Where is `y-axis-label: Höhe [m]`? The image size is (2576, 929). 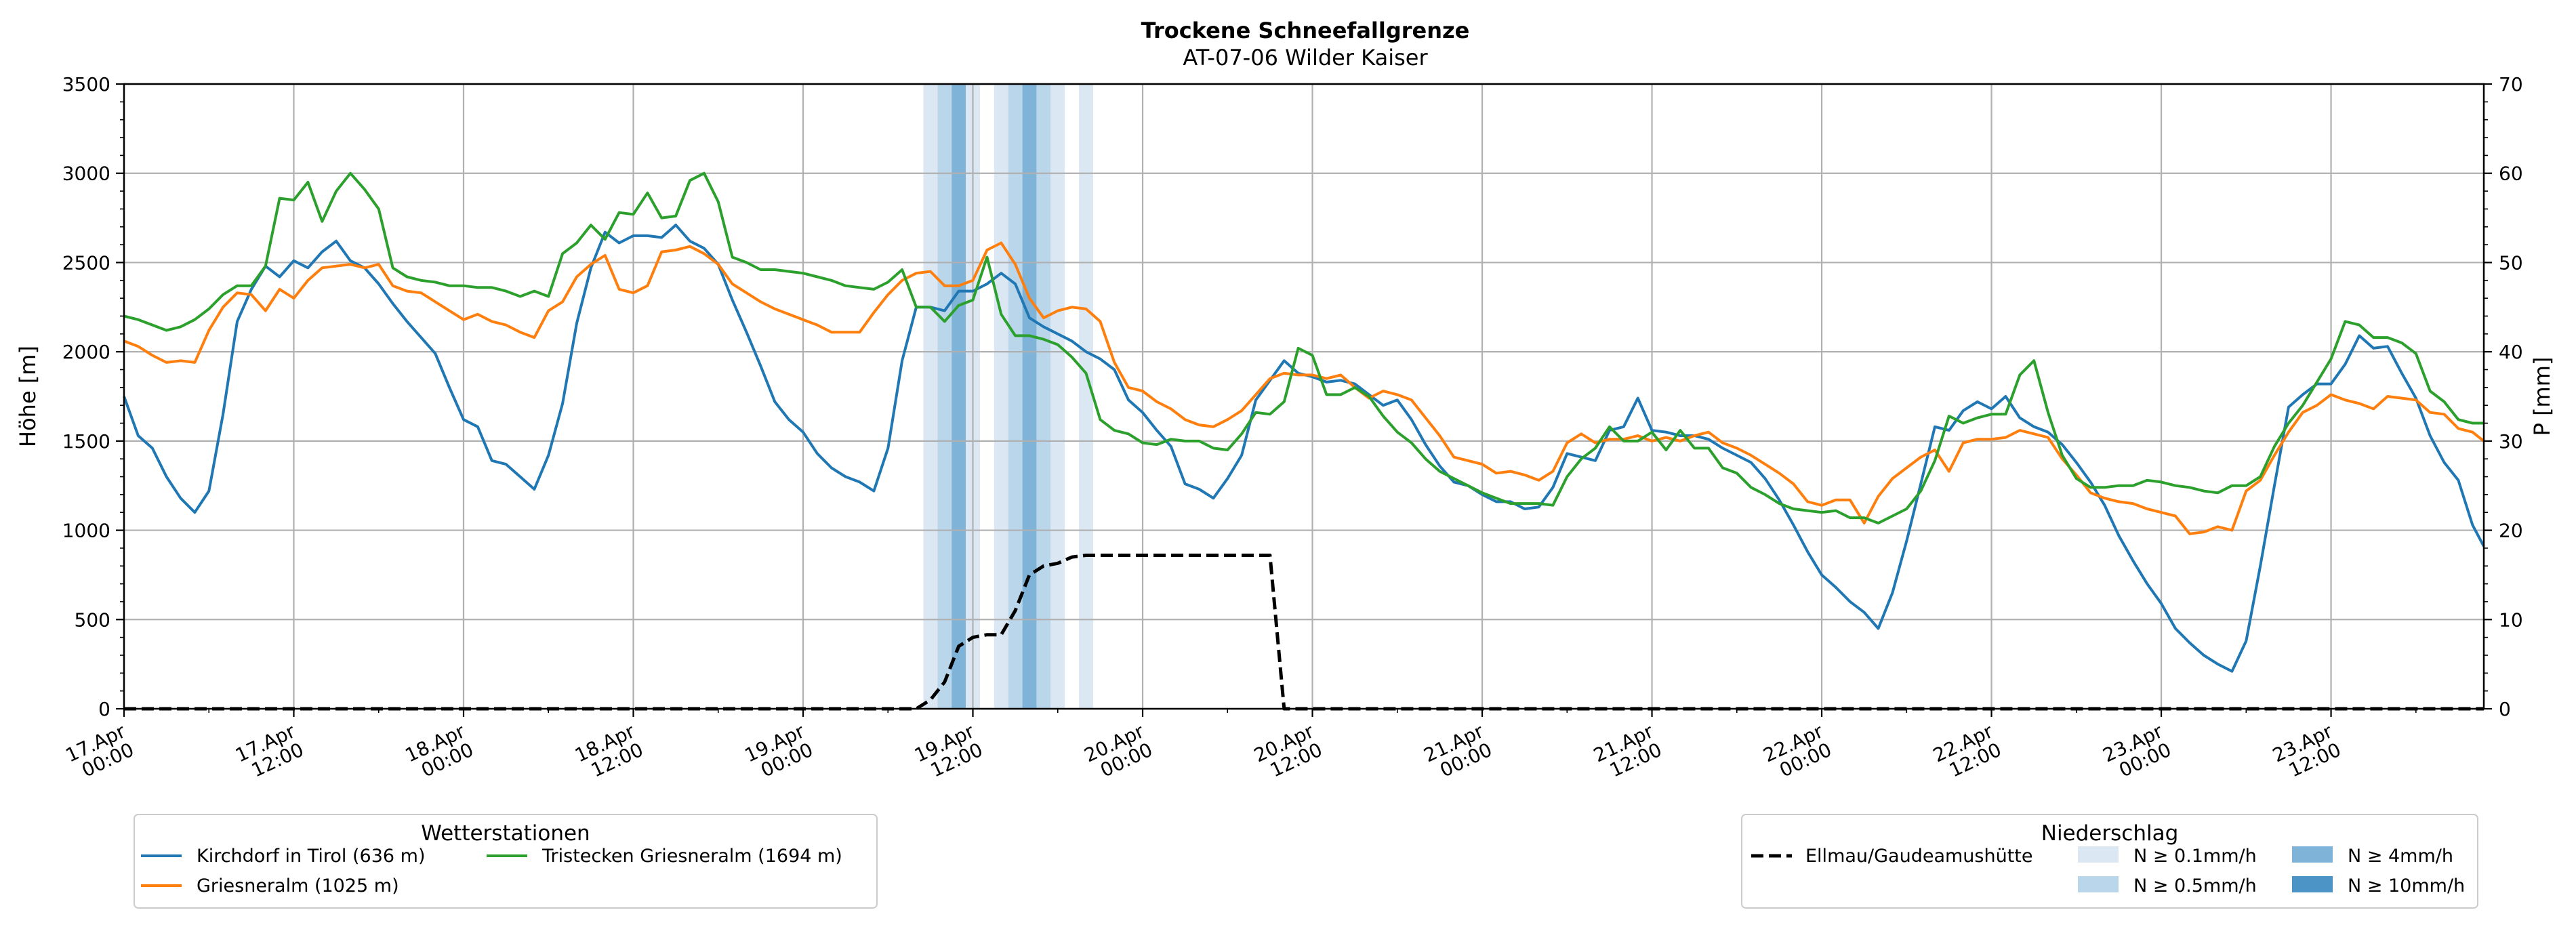
y-axis-label: Höhe [m] is located at coordinates (28, 396).